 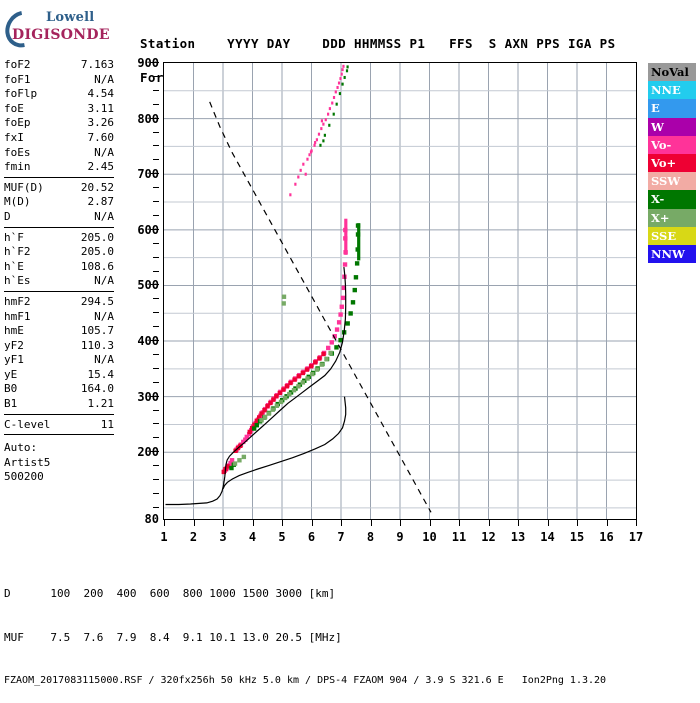 What do you see at coordinates (518, 537) in the screenshot?
I see `x-tick-label: 13` at bounding box center [518, 537].